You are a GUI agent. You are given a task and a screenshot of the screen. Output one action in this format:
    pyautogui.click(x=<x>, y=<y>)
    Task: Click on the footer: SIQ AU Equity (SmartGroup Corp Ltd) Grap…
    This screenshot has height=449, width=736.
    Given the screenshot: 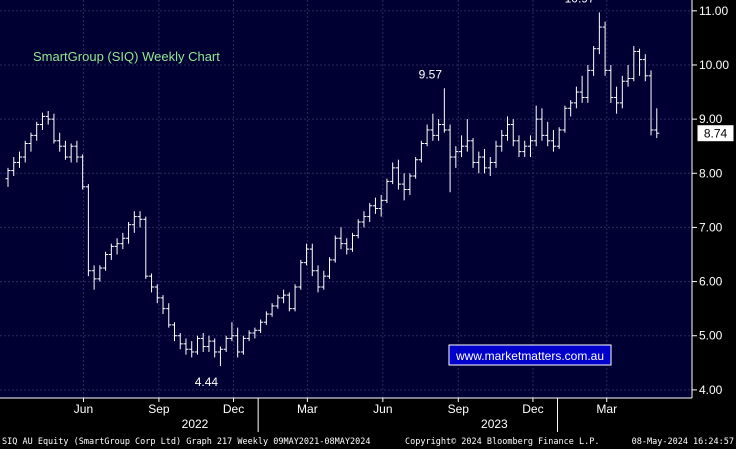 What is the action you would take?
    pyautogui.click(x=368, y=442)
    